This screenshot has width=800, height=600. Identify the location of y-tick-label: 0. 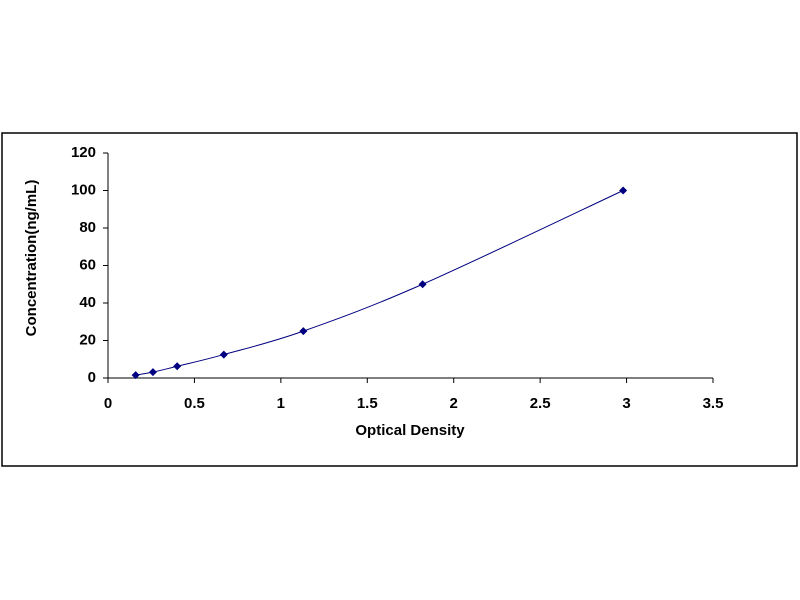
(92, 377).